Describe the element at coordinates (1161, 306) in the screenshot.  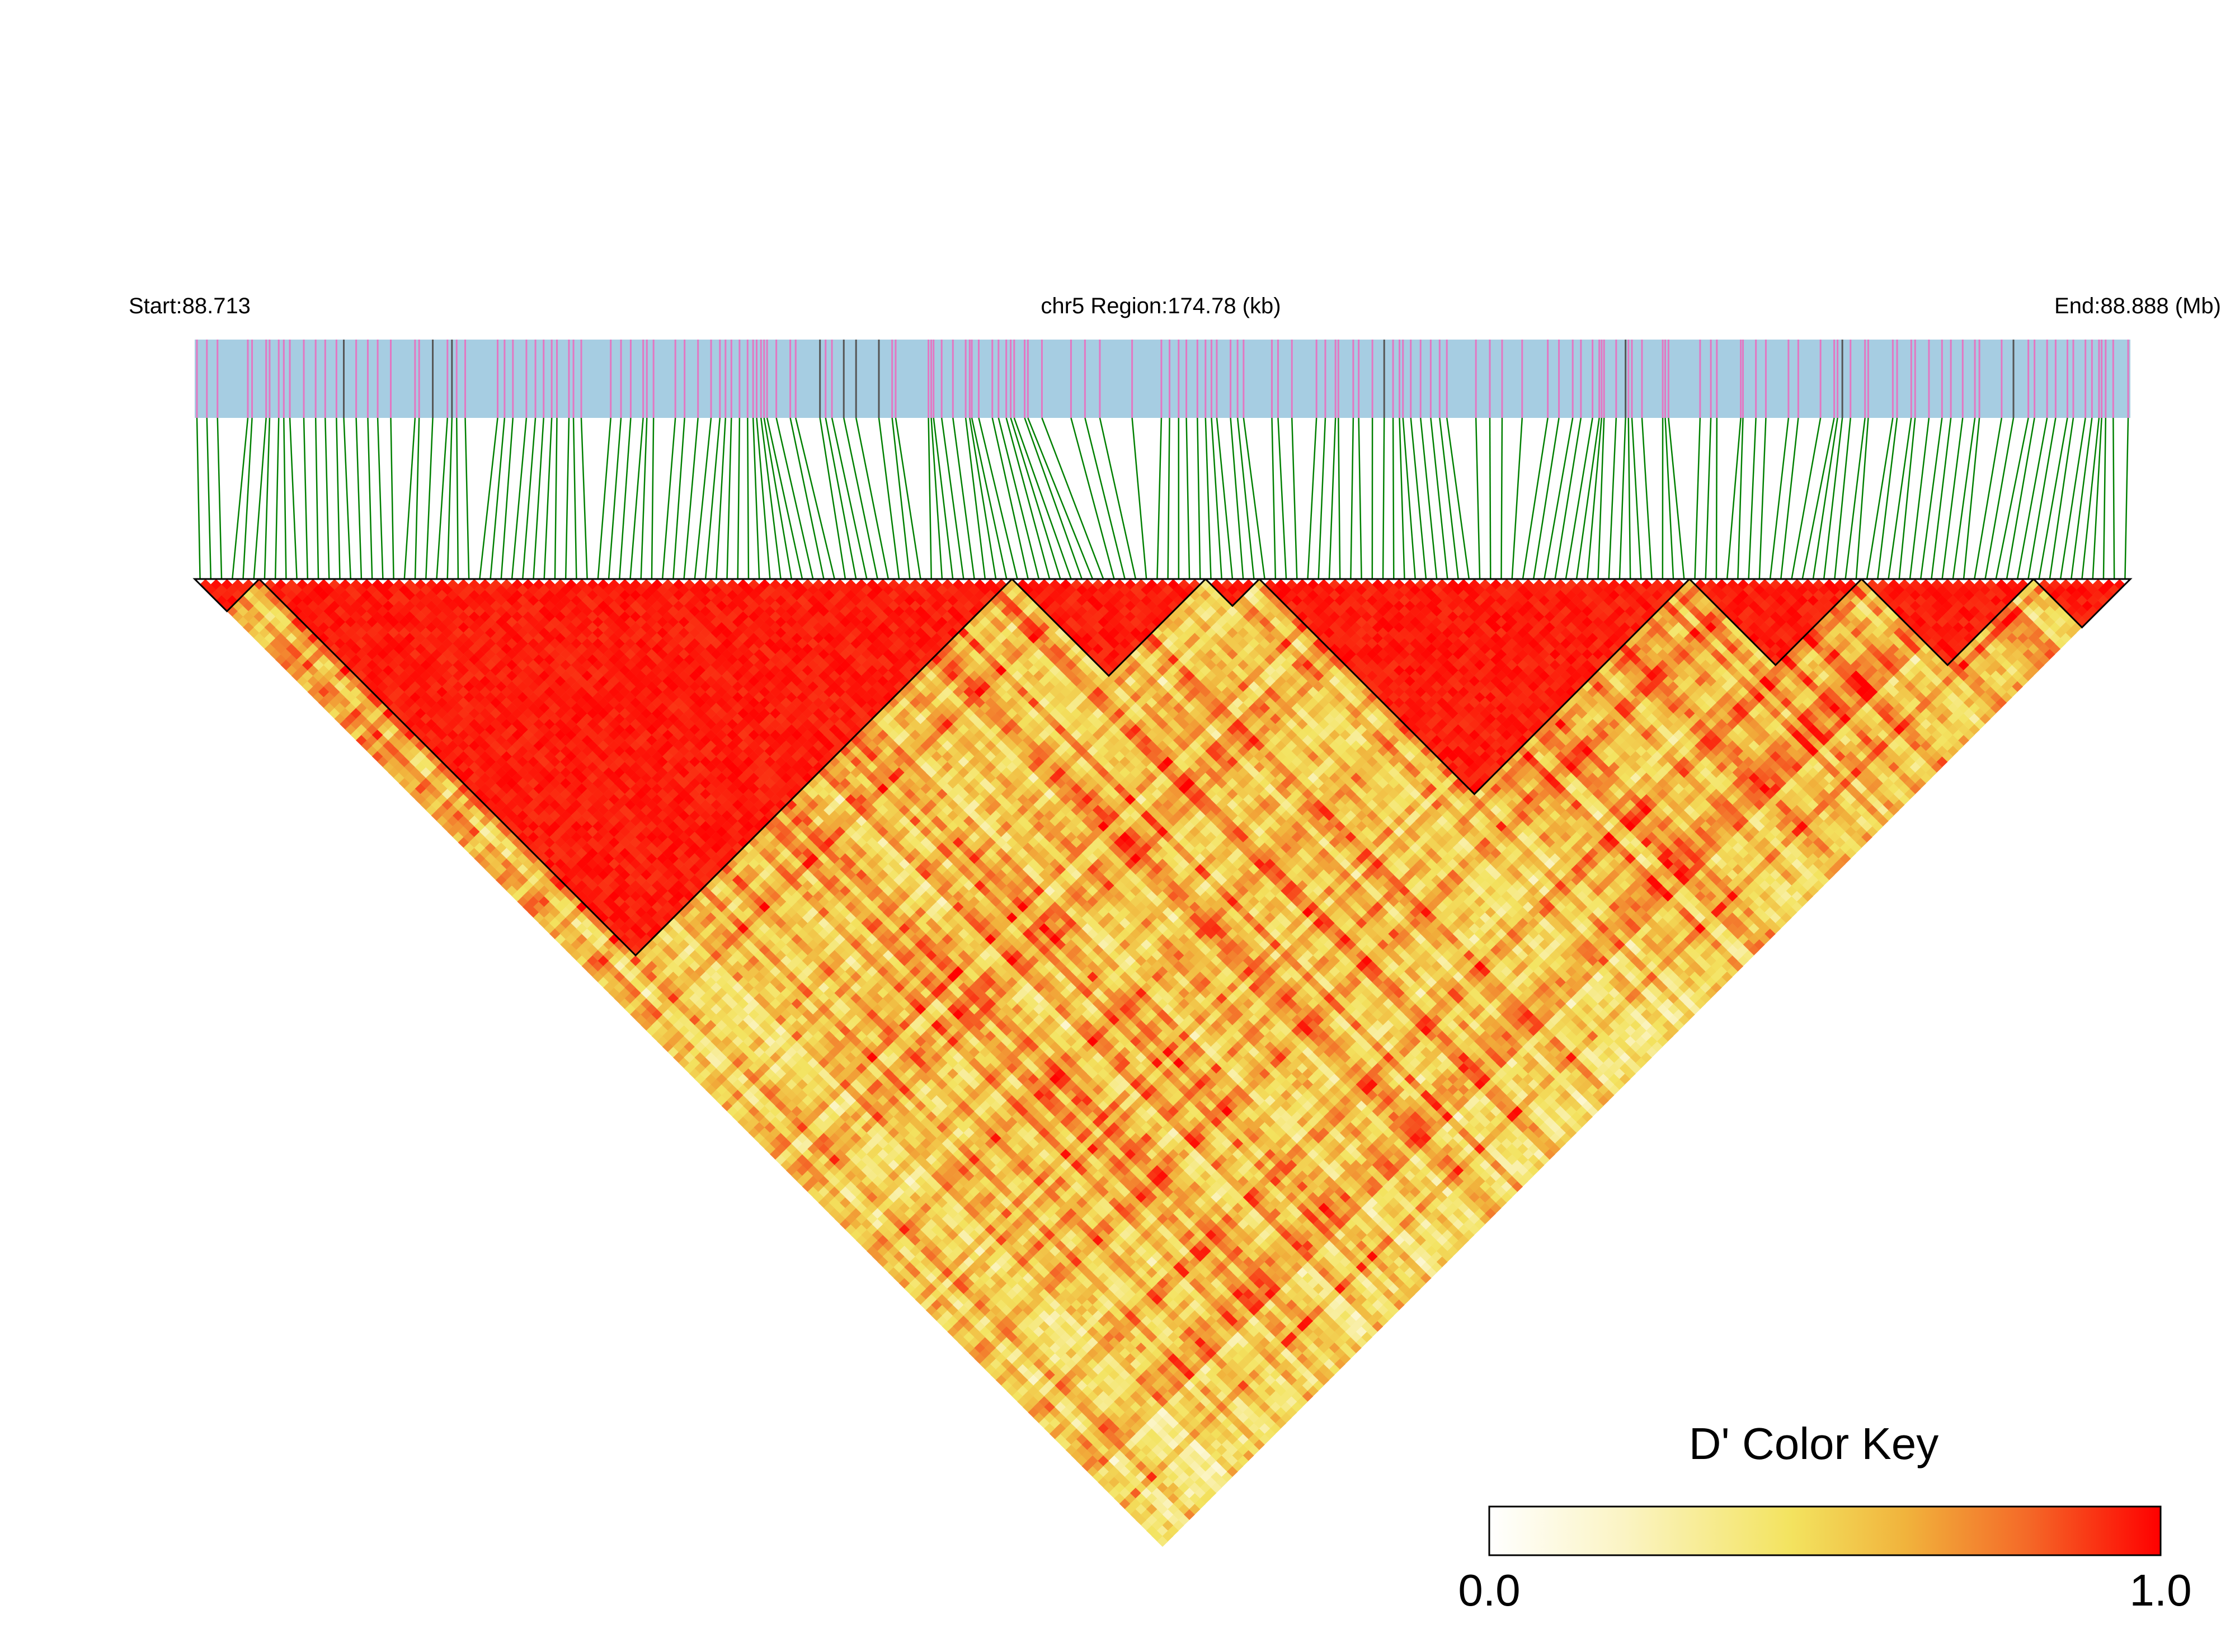
I see `region-label: chr5 Region:174.78 (kb)` at that location.